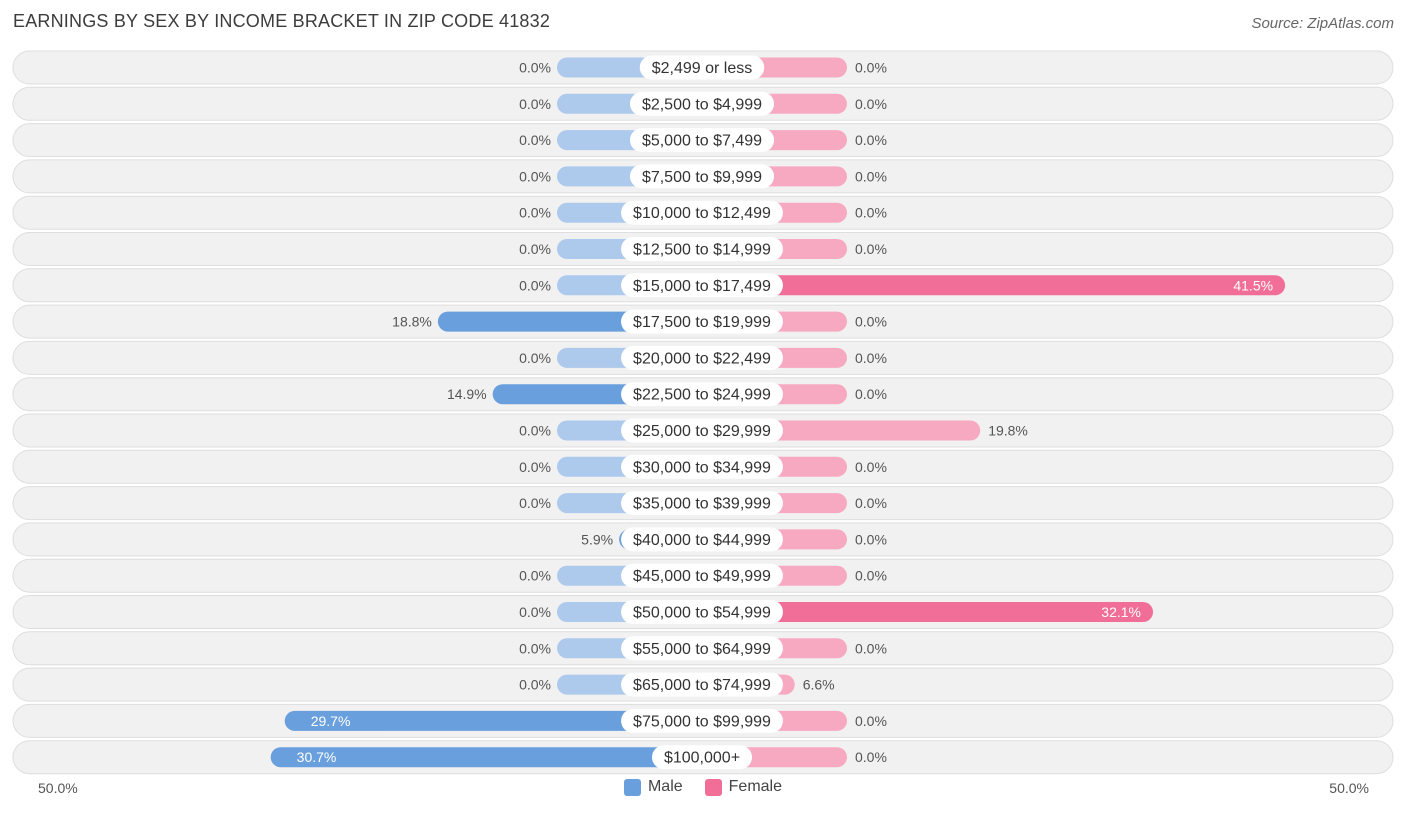 The width and height of the screenshot is (1406, 813). I want to click on category-label: $10,000 to $12,499, so click(702, 212).